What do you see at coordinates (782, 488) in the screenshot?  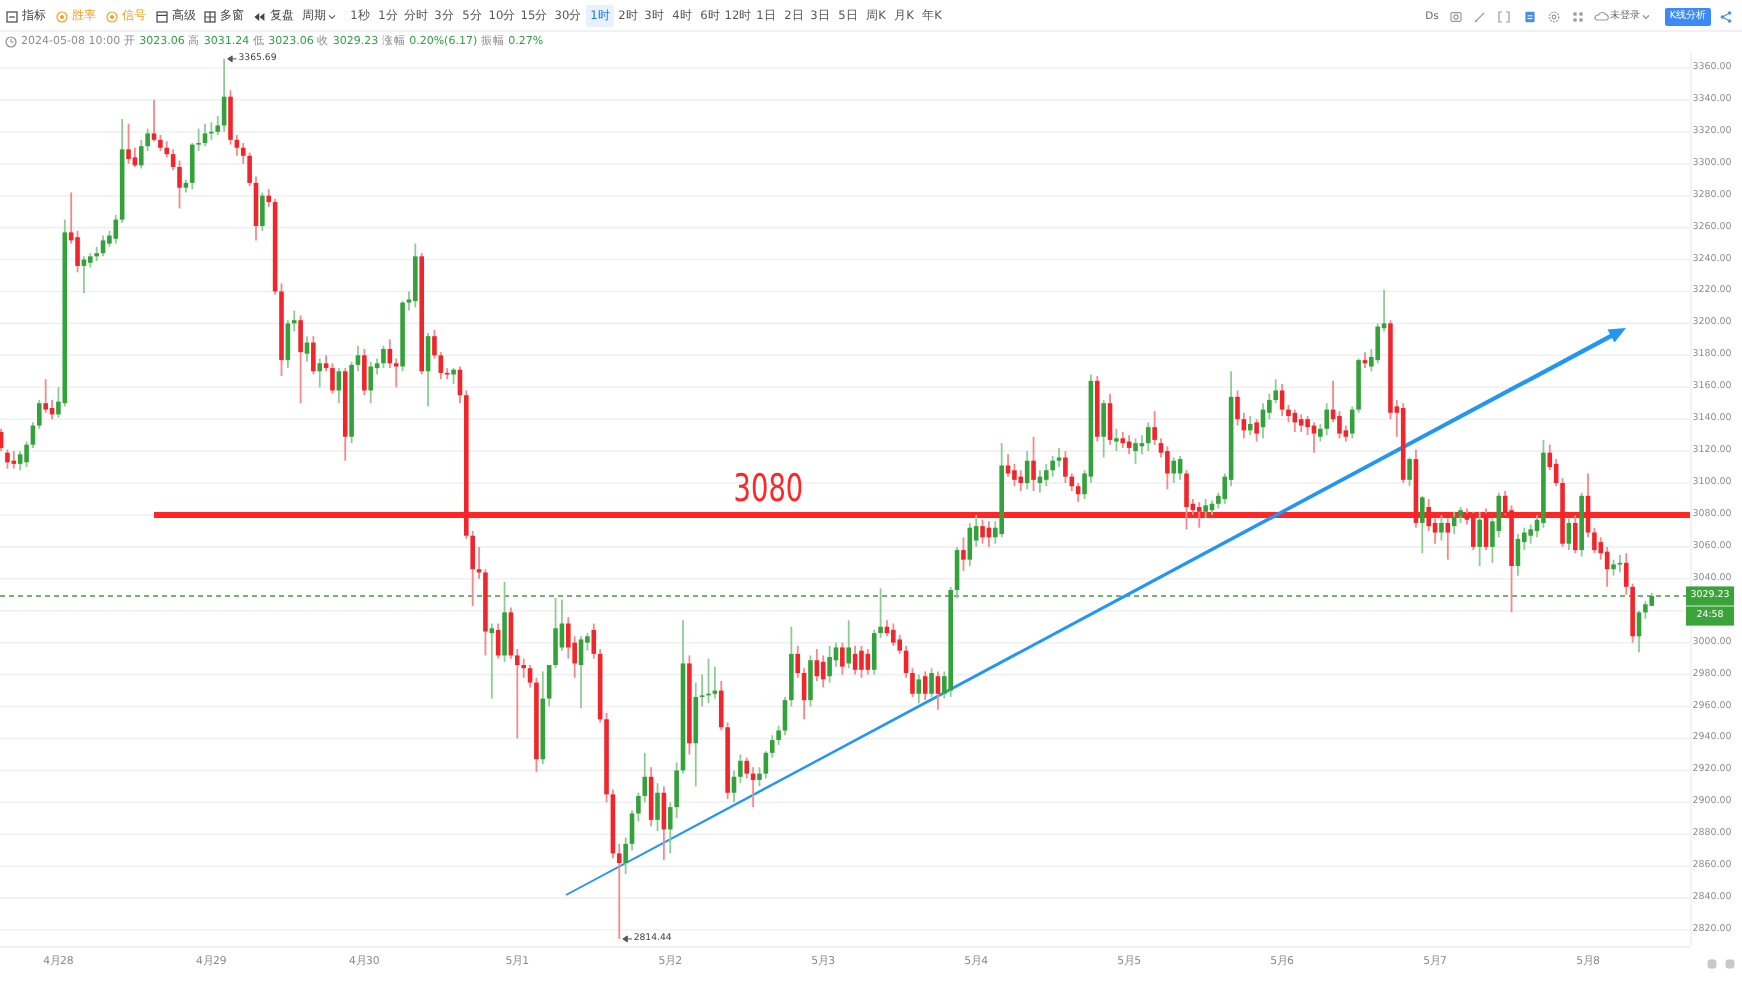 I see `series-label: 3080` at bounding box center [782, 488].